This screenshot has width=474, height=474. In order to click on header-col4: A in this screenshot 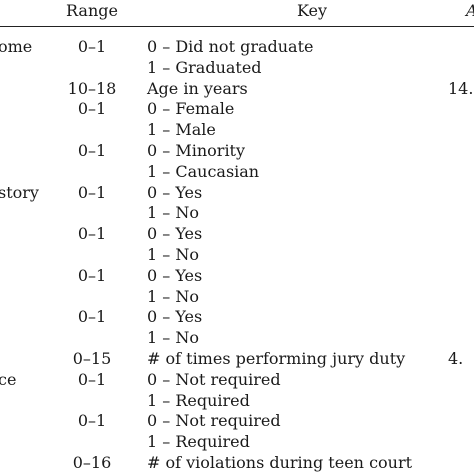, I will do `click(470, 11)`.